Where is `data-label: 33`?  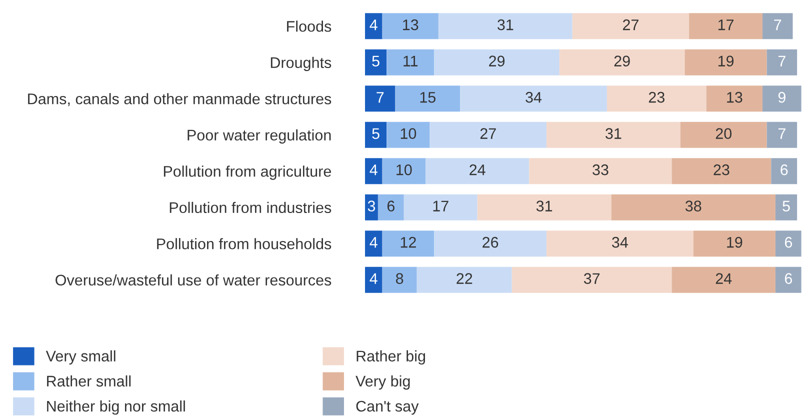 data-label: 33 is located at coordinates (600, 170).